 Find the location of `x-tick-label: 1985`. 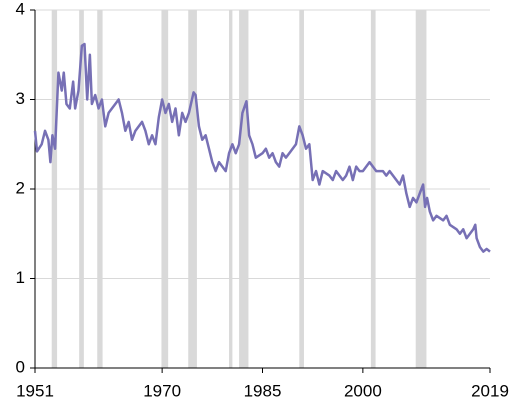

x-tick-label: 1985 is located at coordinates (263, 390).